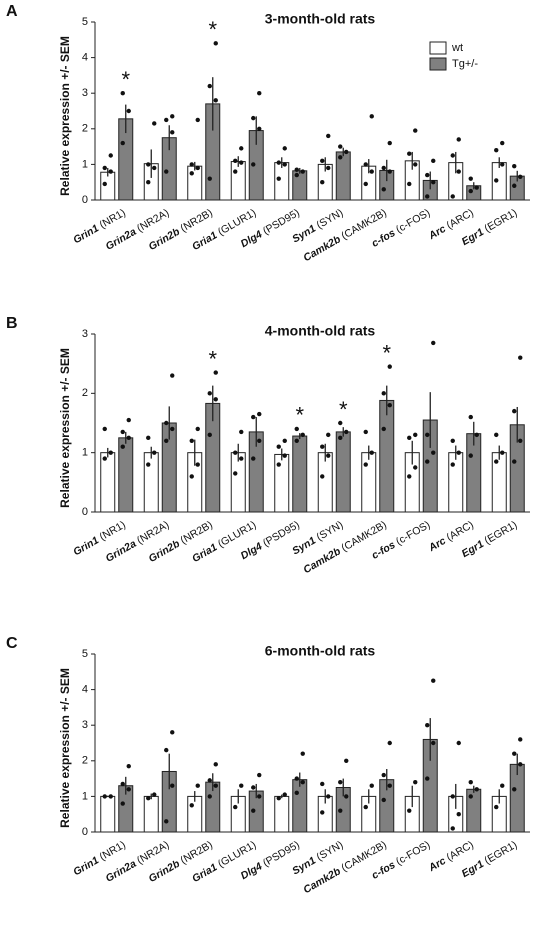 This screenshot has width=536, height=942. What do you see at coordinates (120, 238) in the screenshot?
I see `gene-name: Grin2a` at bounding box center [120, 238].